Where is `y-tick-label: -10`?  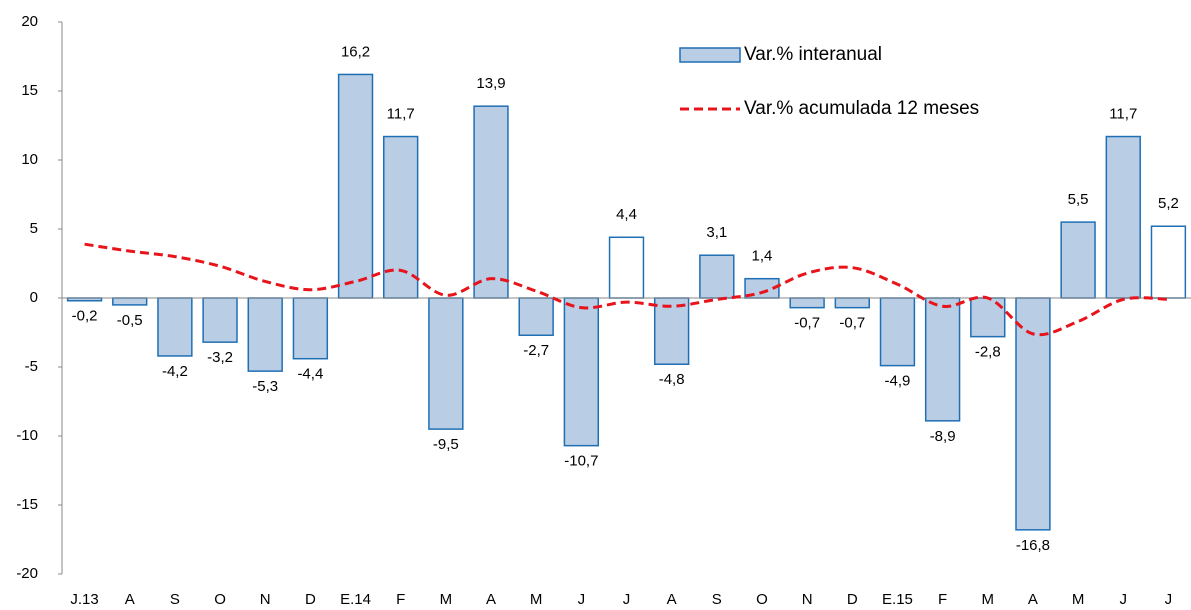
y-tick-label: -10 is located at coordinates (27, 435).